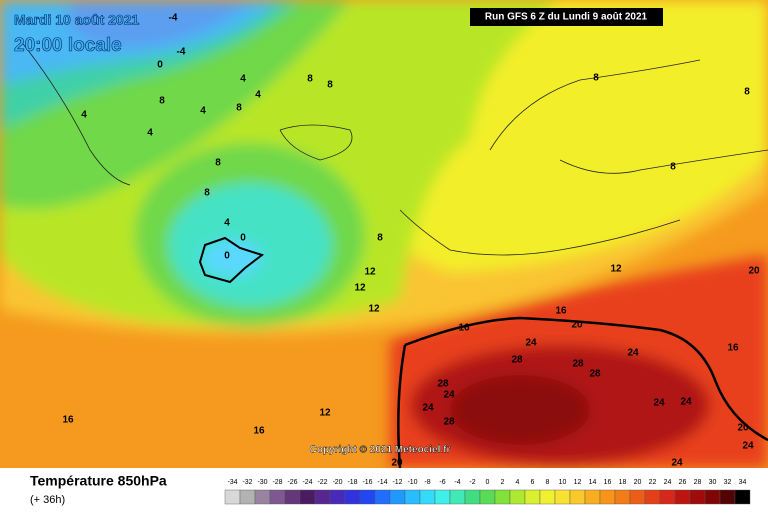 The height and width of the screenshot is (517, 768). What do you see at coordinates (578, 482) in the screenshot?
I see `legend-label: 12` at bounding box center [578, 482].